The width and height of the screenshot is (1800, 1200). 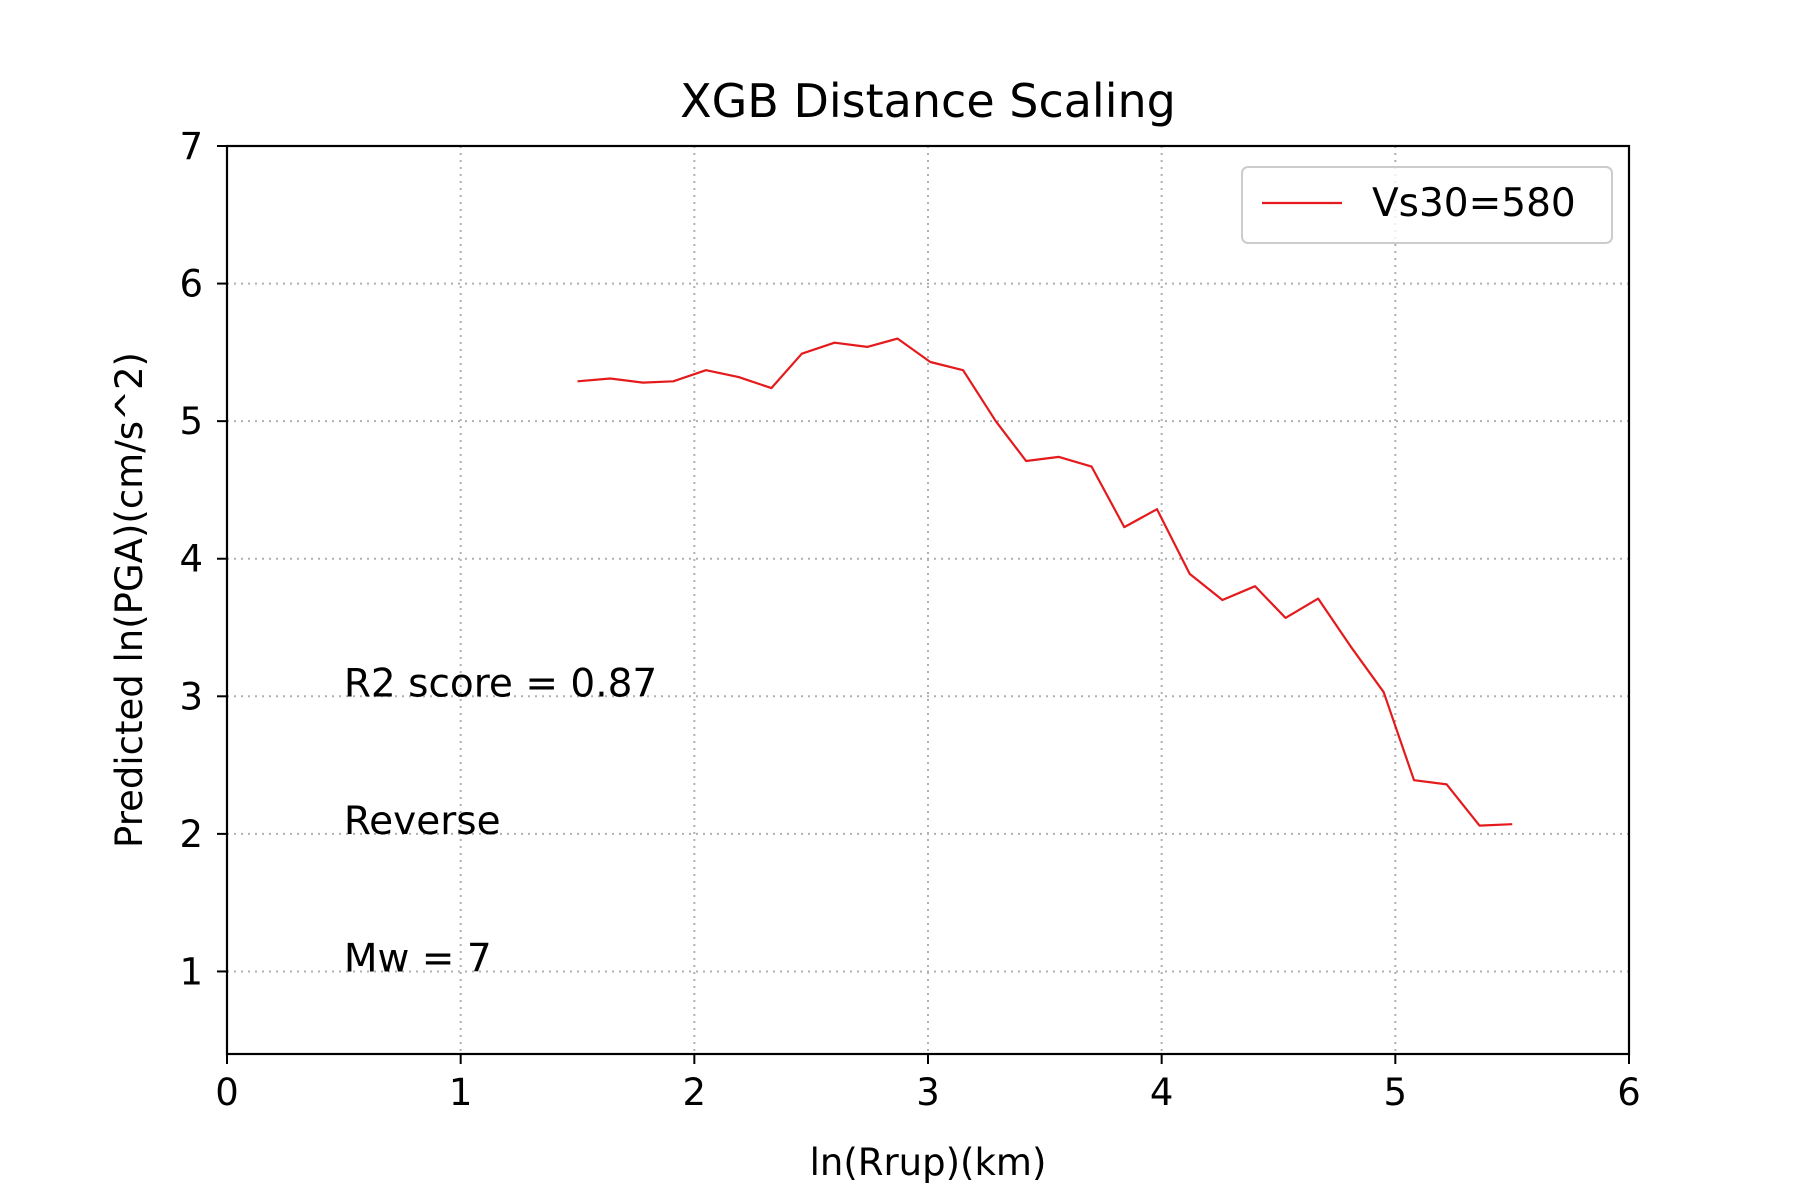 I want to click on legend-box, so click(x=1427, y=205).